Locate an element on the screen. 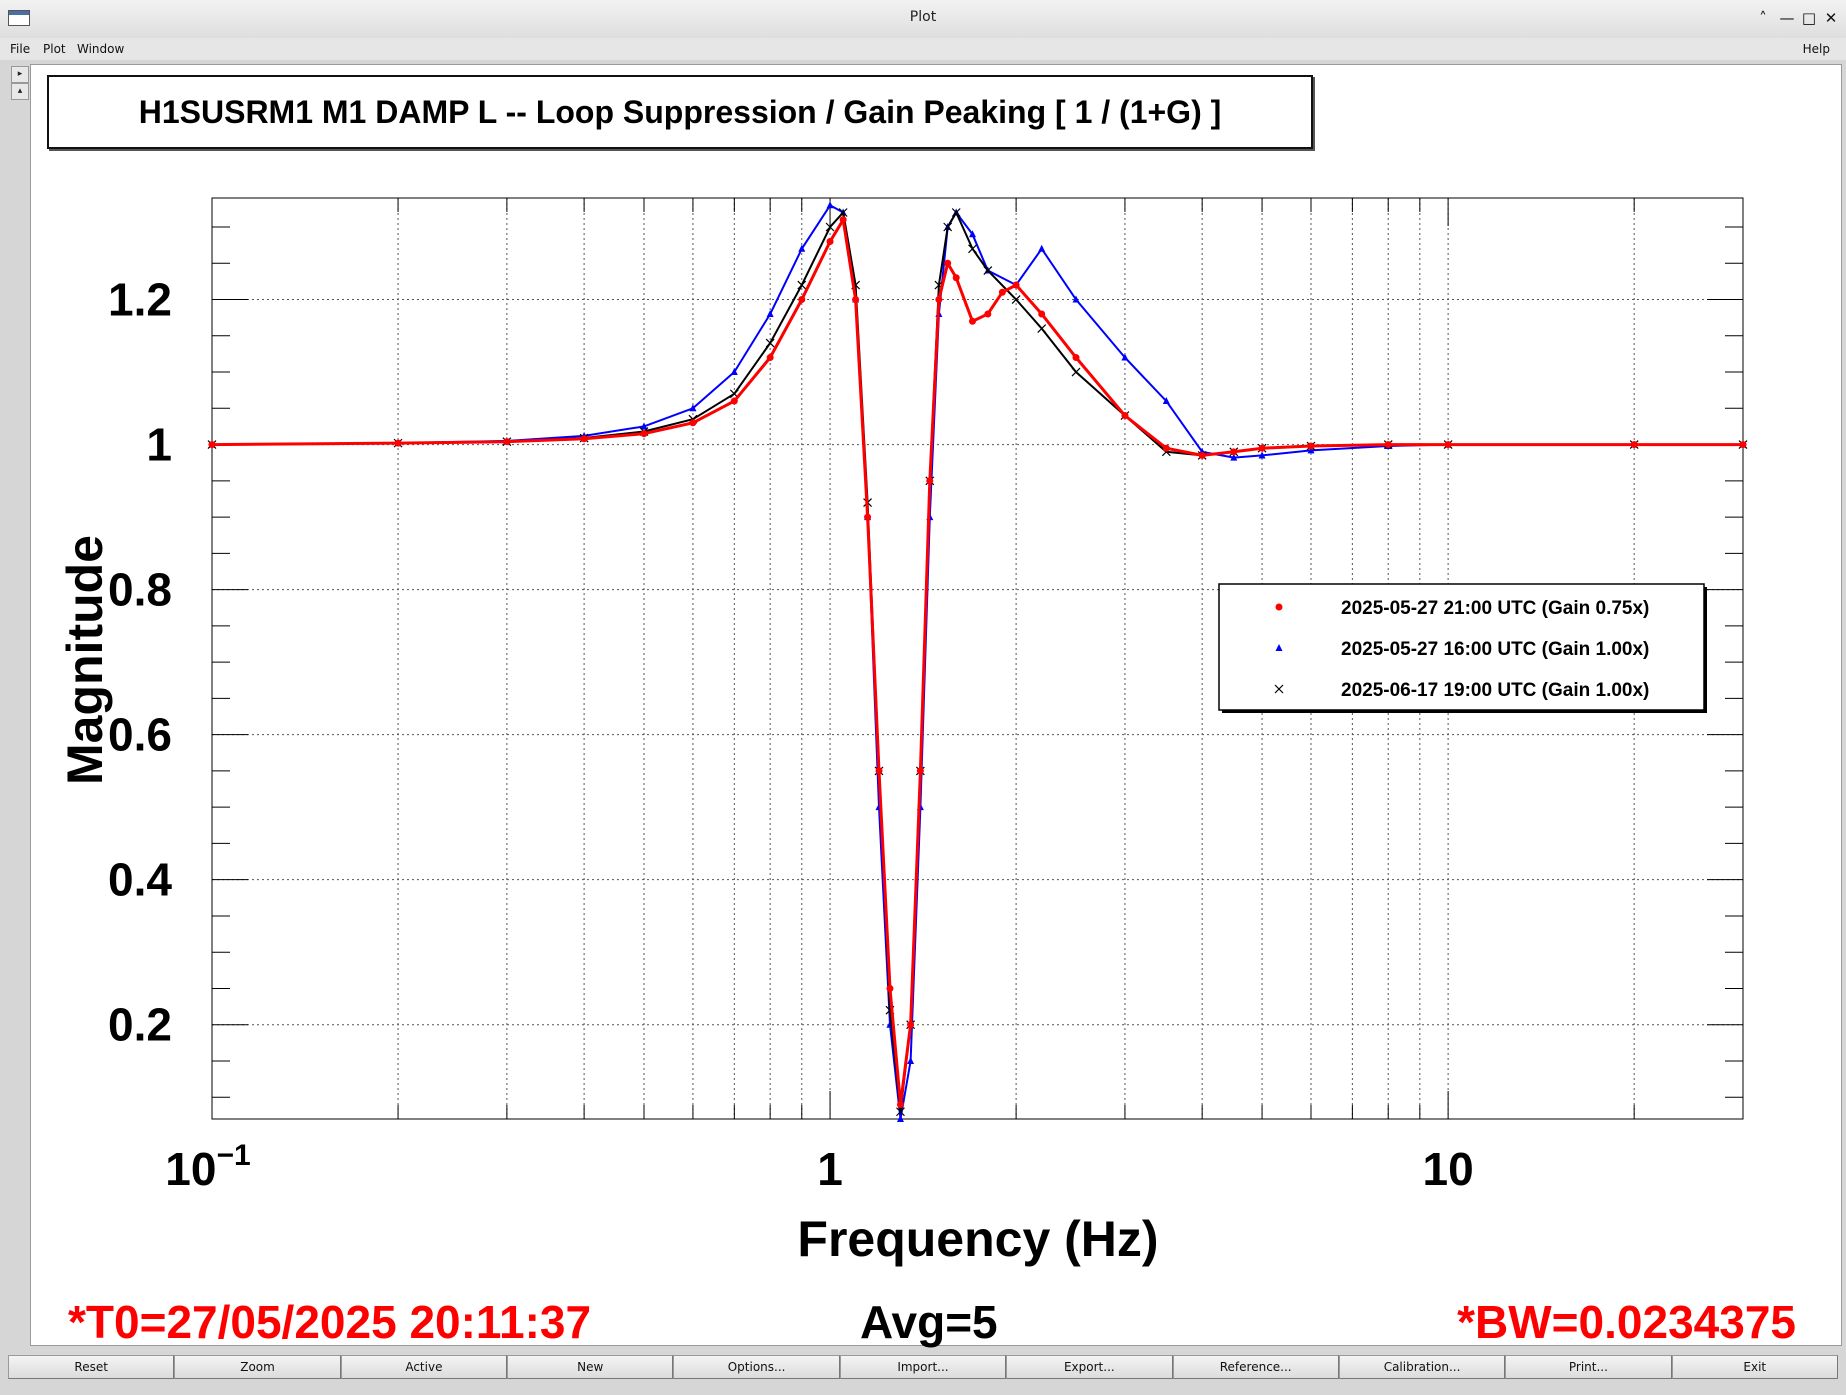  y-tick-label: 0.8 is located at coordinates (140, 590).